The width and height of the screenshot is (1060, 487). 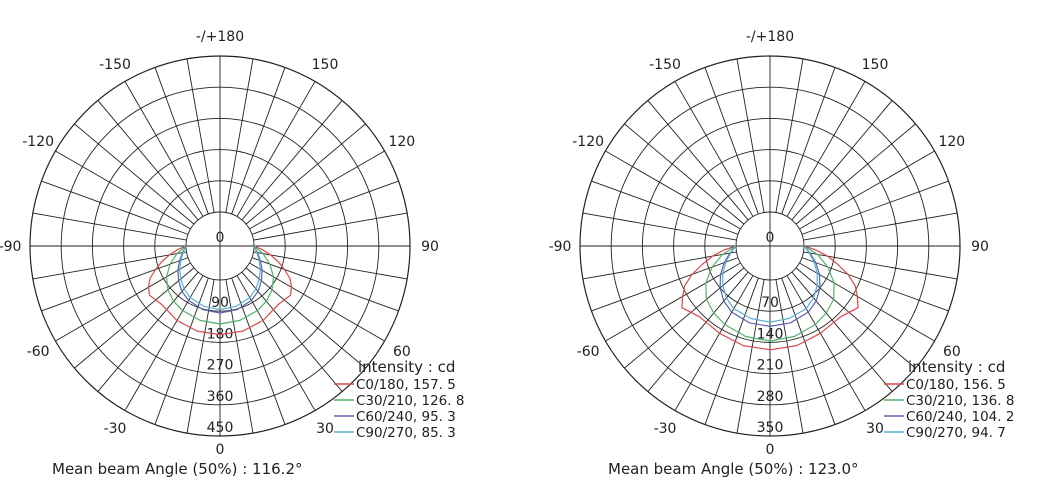 I want to click on legend-entry: C60/240, 95. 3, so click(x=406, y=417).